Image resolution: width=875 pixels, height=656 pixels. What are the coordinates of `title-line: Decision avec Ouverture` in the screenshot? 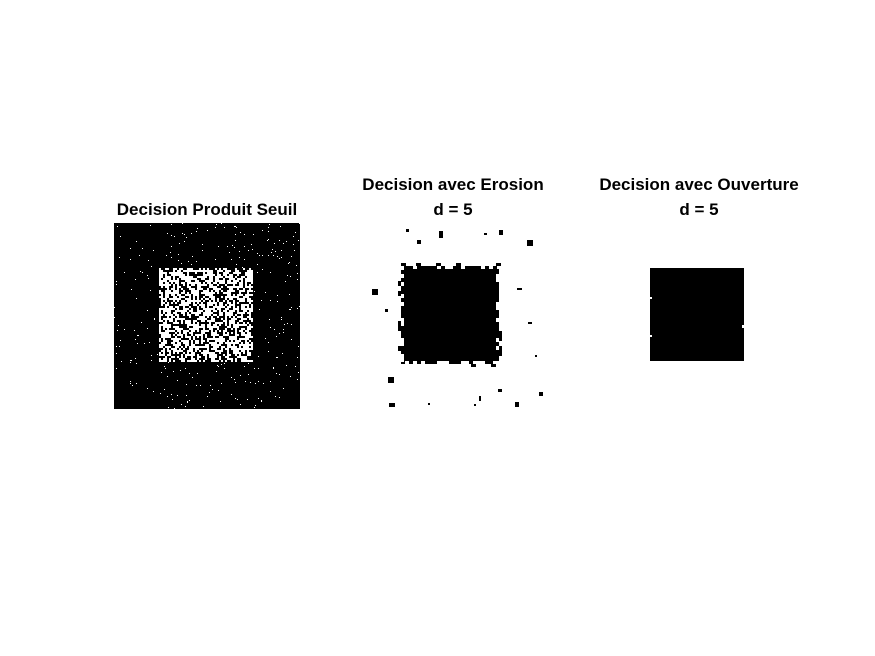 It's located at (699, 184).